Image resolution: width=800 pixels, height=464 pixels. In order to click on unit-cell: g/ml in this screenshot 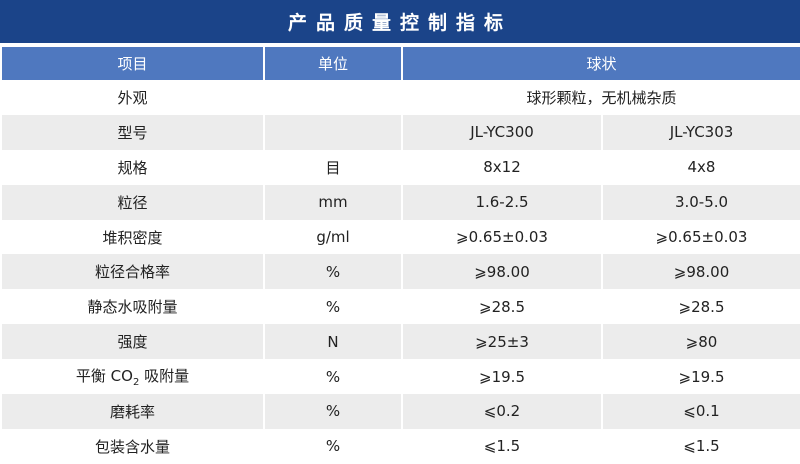, I will do `click(333, 237)`.